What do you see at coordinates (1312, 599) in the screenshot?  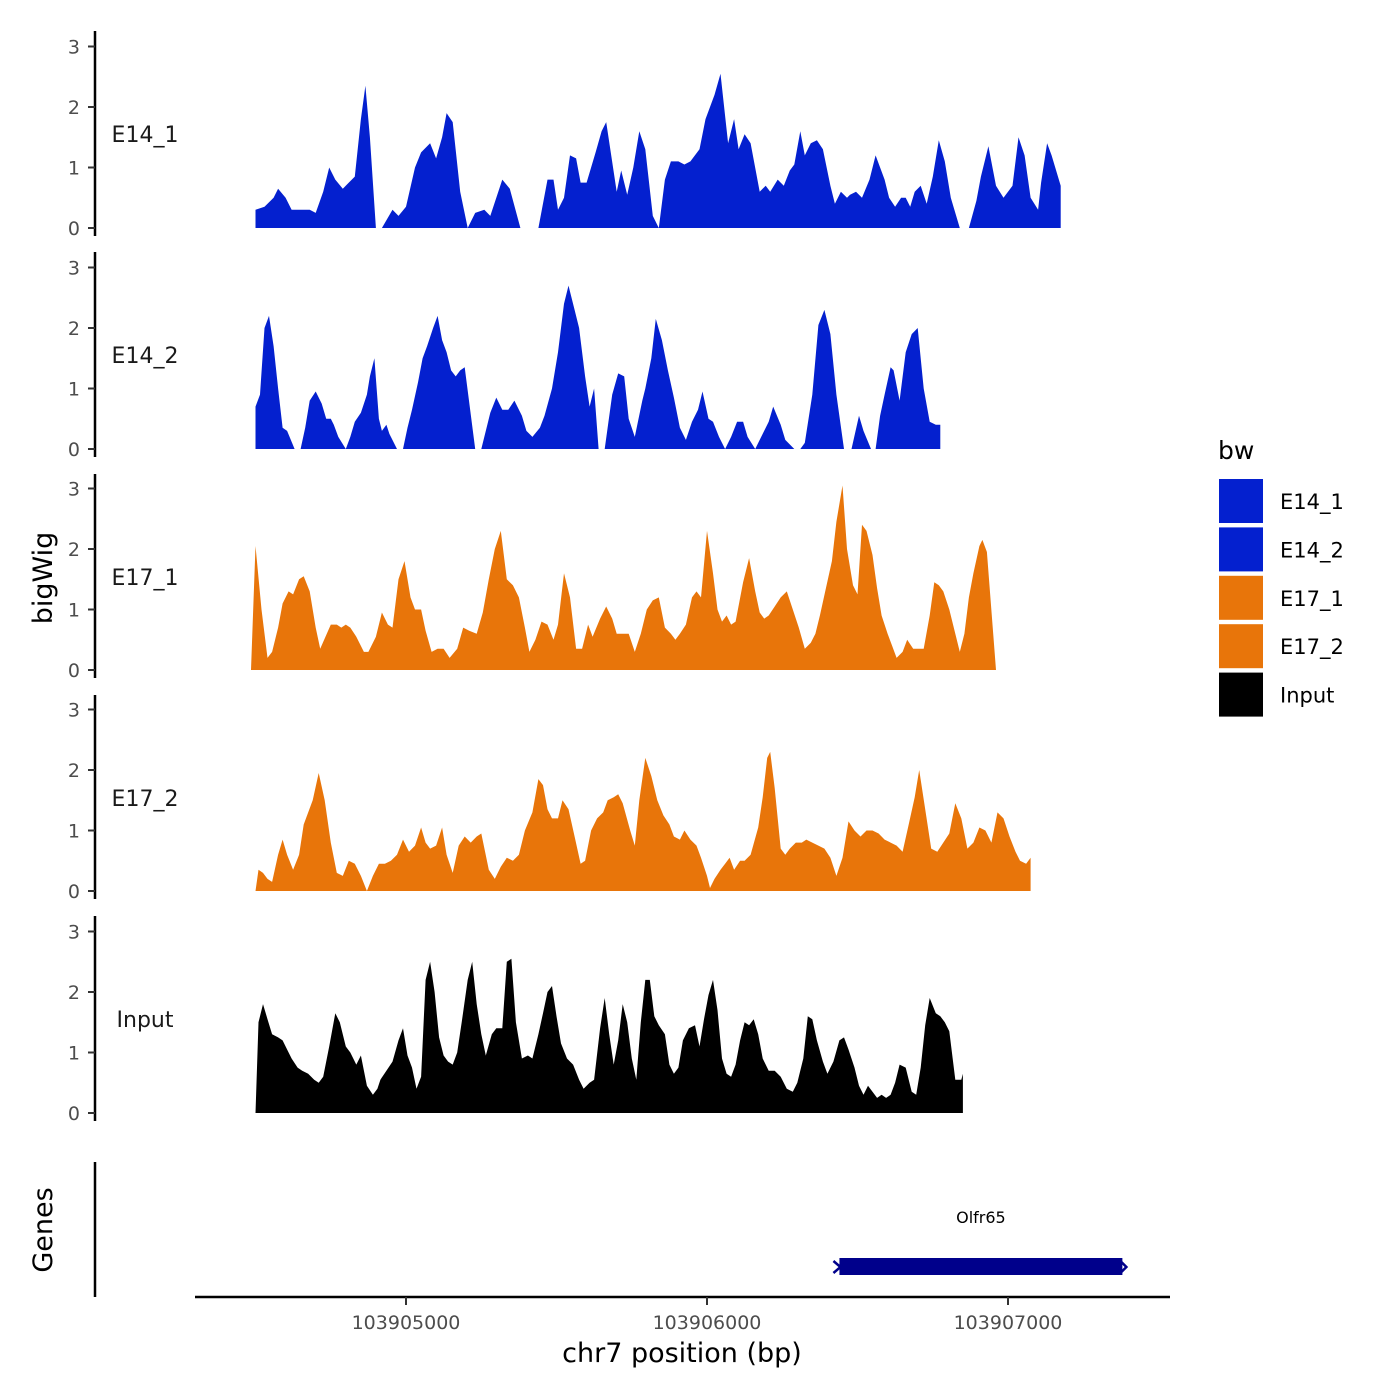 I see `legend-label: E17_1` at bounding box center [1312, 599].